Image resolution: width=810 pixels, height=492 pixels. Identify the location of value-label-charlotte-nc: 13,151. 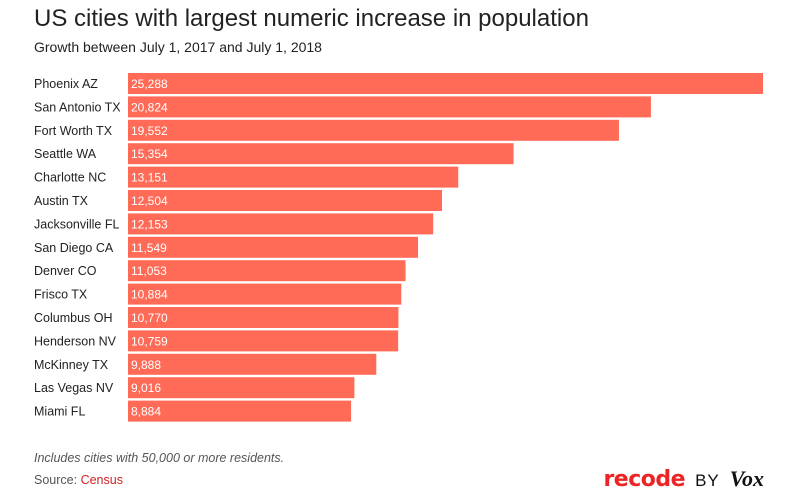
(149, 178).